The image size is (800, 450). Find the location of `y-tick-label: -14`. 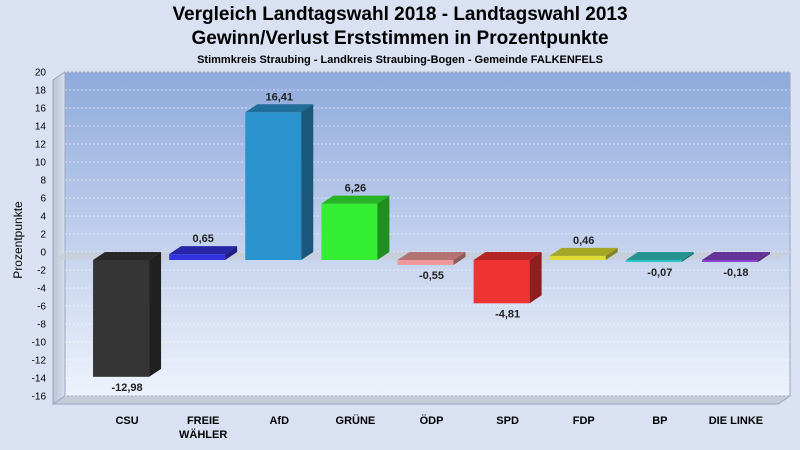

y-tick-label: -14 is located at coordinates (39, 379).